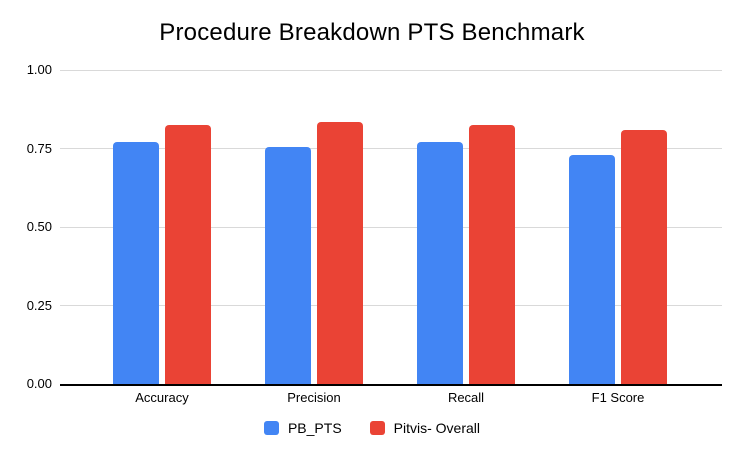 The width and height of the screenshot is (744, 460). I want to click on bar-pitvis-overall-recall, so click(492, 254).